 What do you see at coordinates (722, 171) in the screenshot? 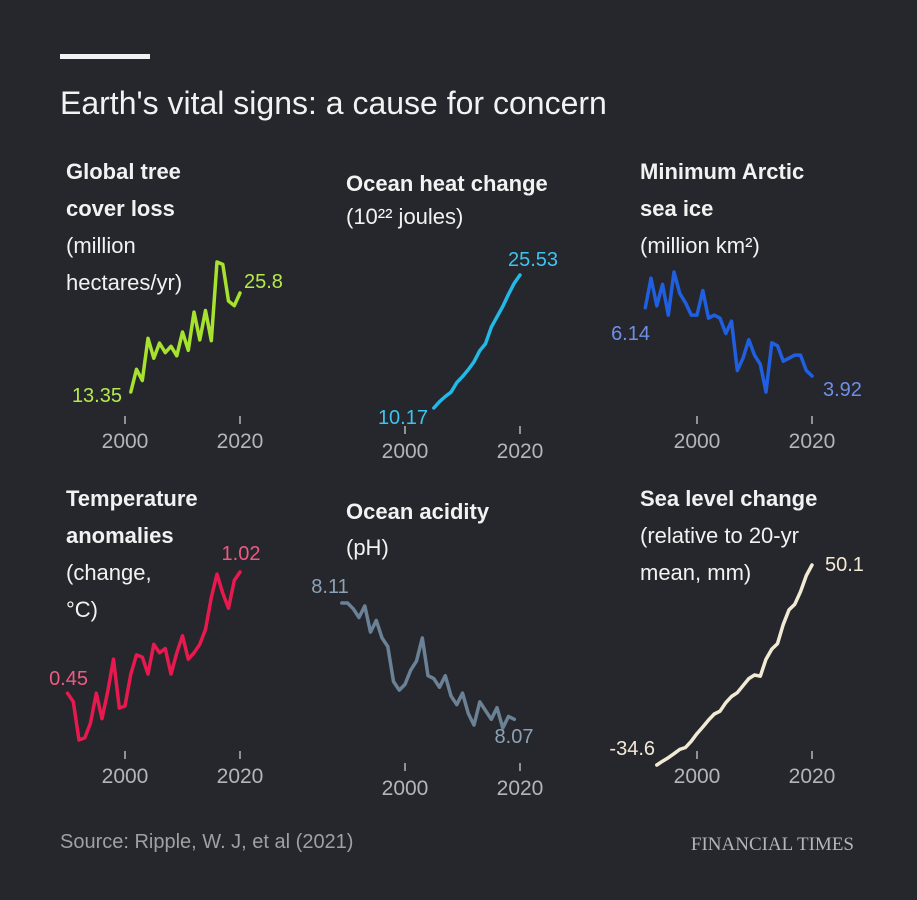
I see `panel-title: Minimum Arctic` at bounding box center [722, 171].